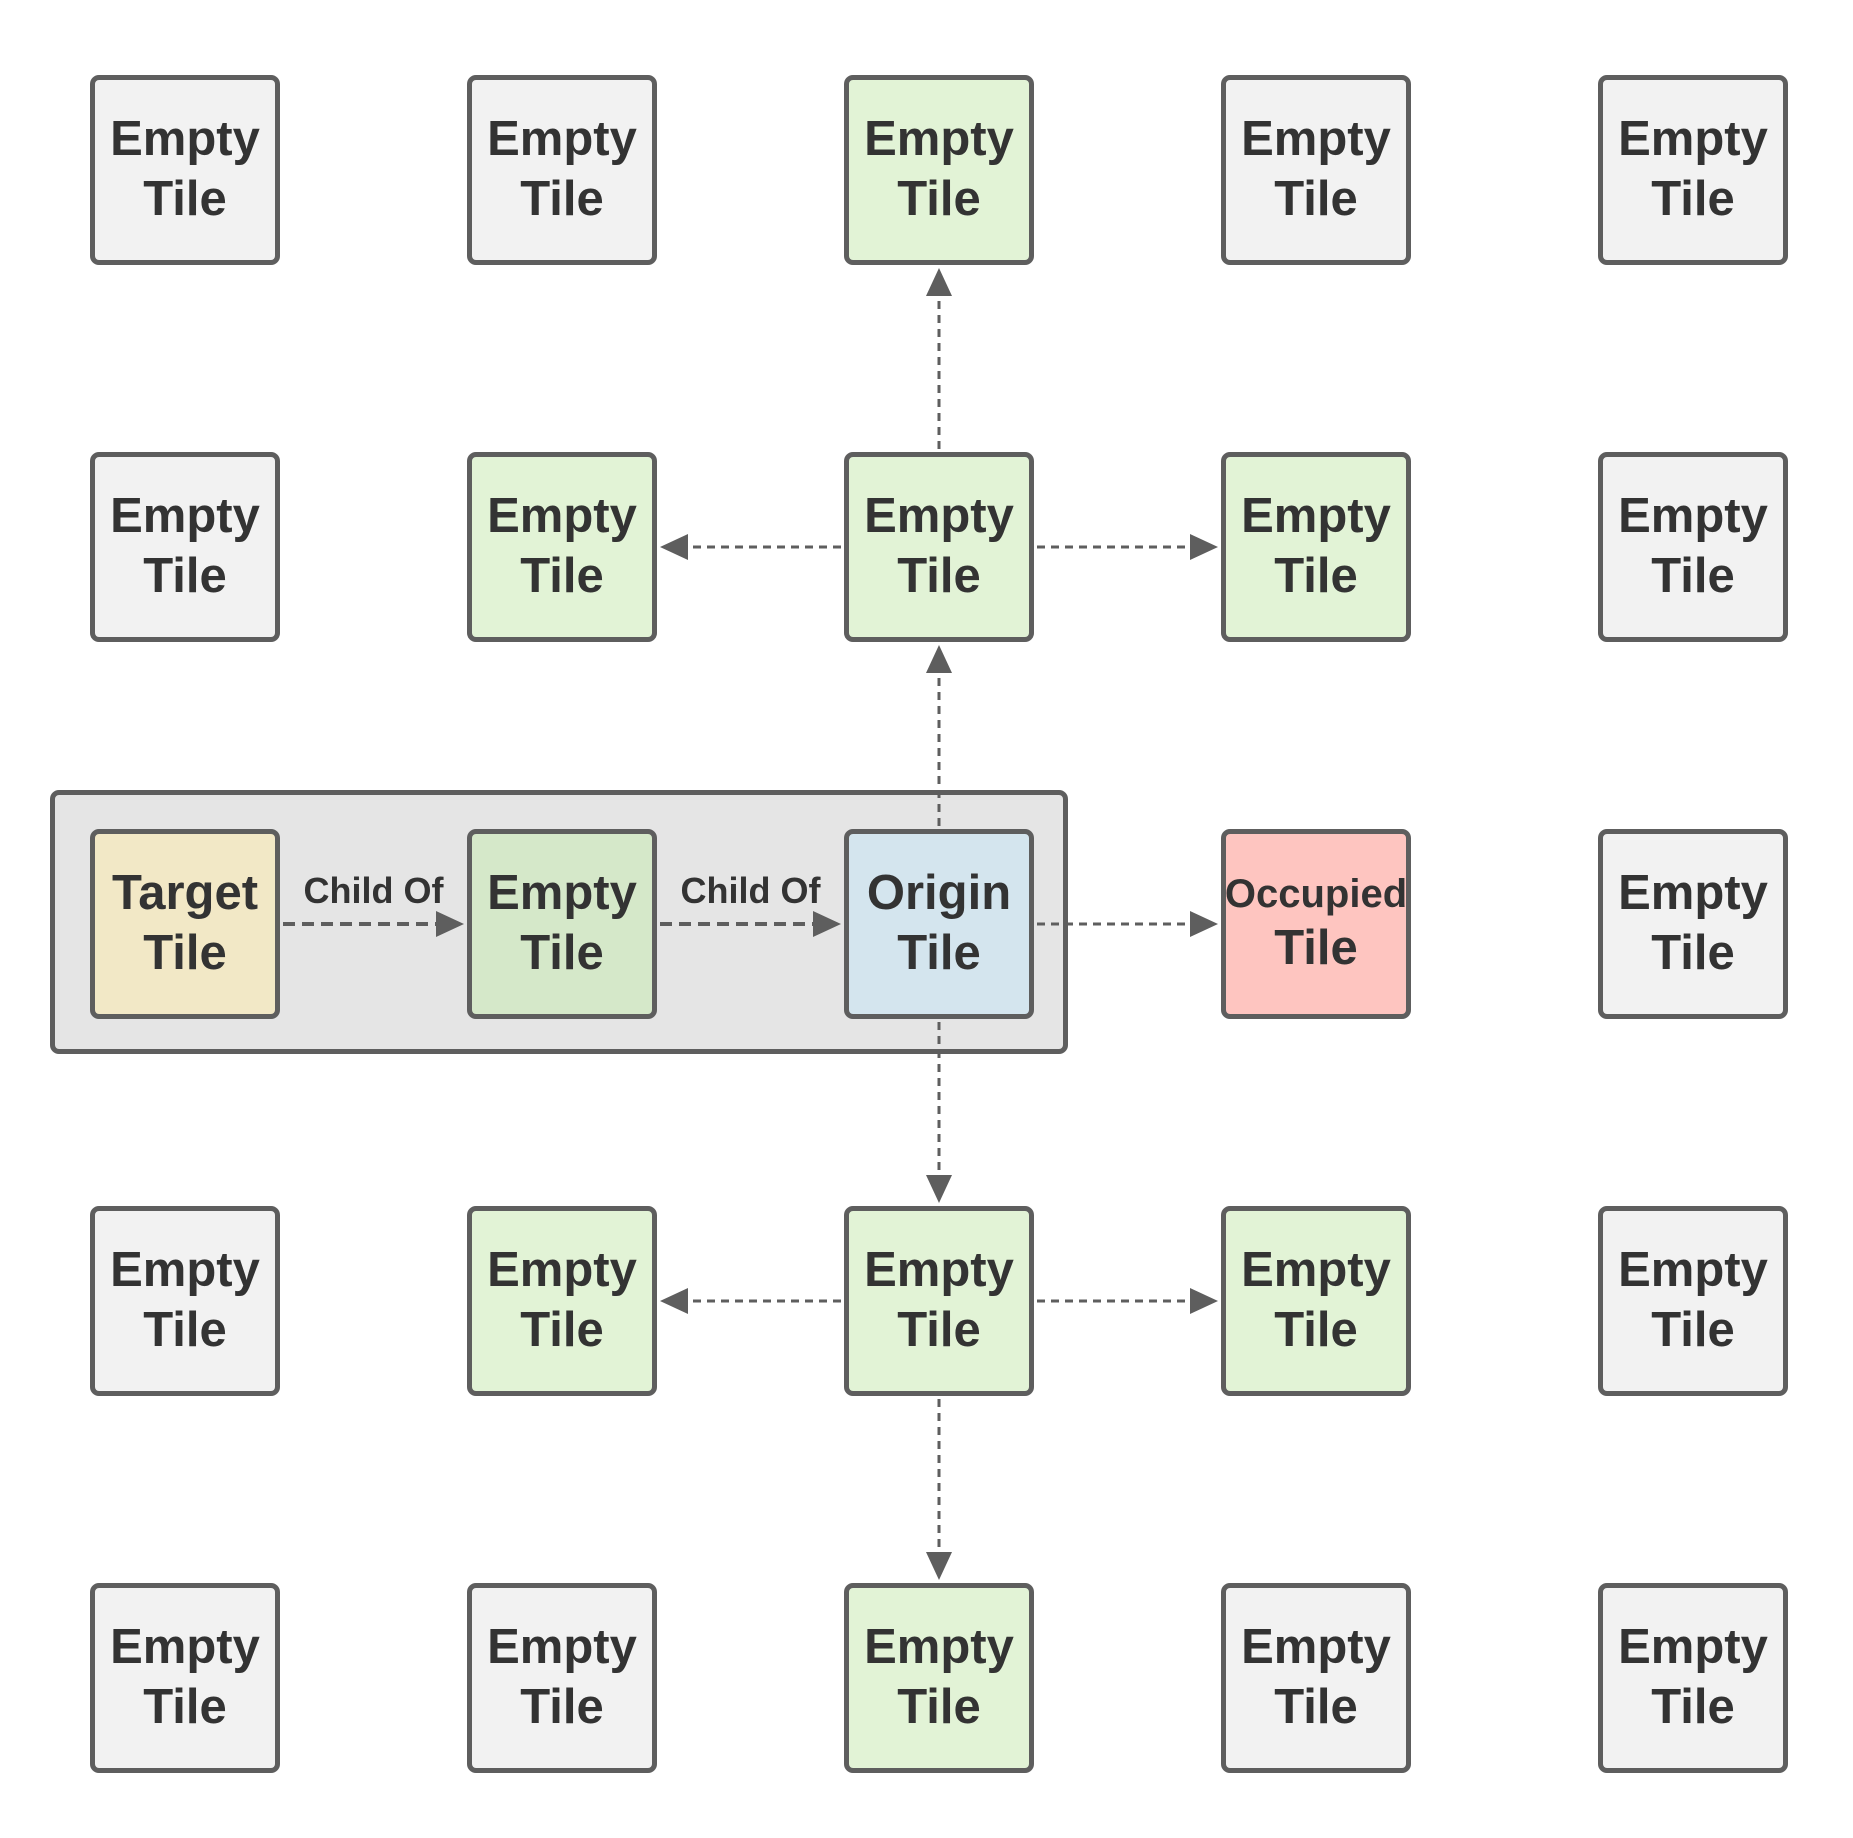 This screenshot has width=1853, height=1838. Describe the element at coordinates (562, 1678) in the screenshot. I see `empty-tile-r4c1: Empty Tile` at that location.